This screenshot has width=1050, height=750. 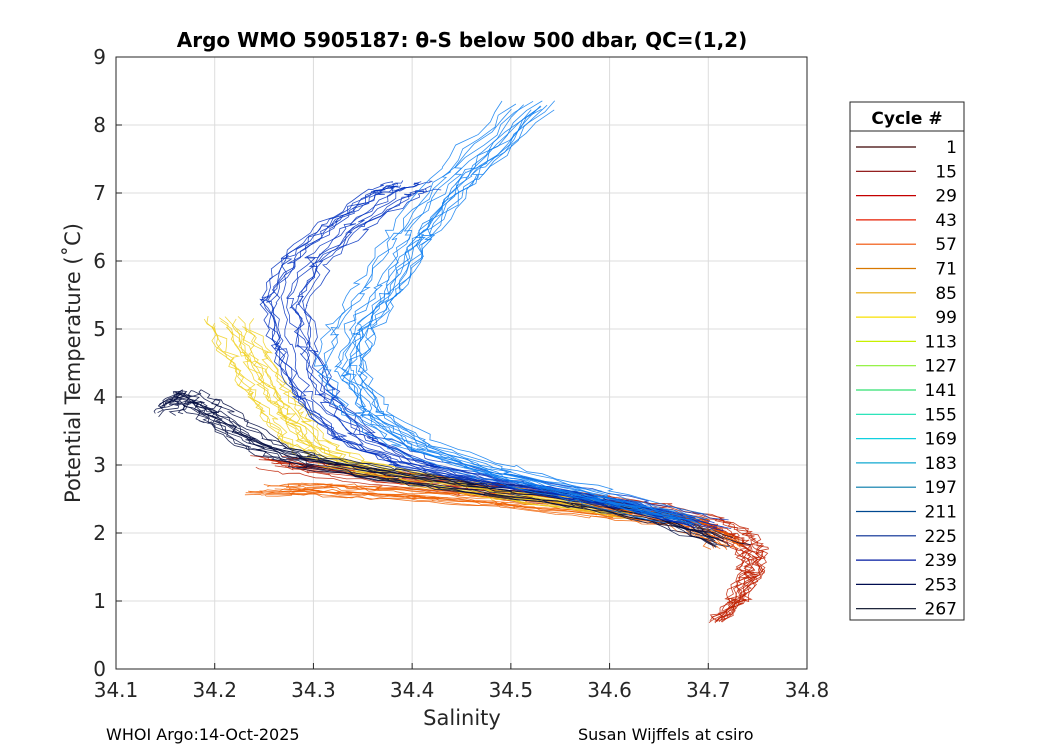 What do you see at coordinates (99, 601) in the screenshot?
I see `y-tick-label: 1` at bounding box center [99, 601].